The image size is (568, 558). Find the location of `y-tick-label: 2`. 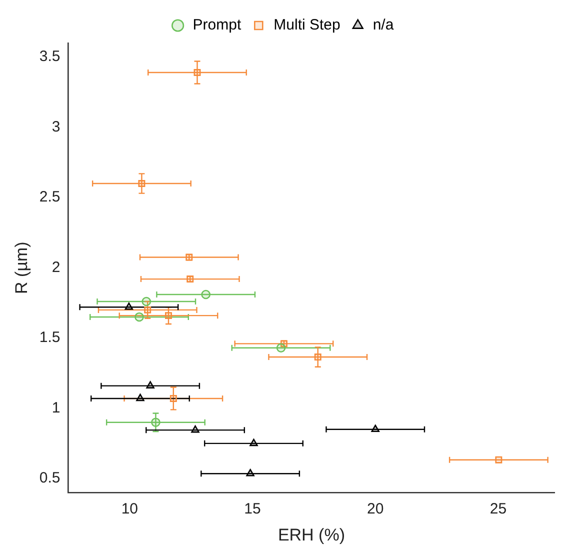

y-tick-label: 2 is located at coordinates (56, 267).